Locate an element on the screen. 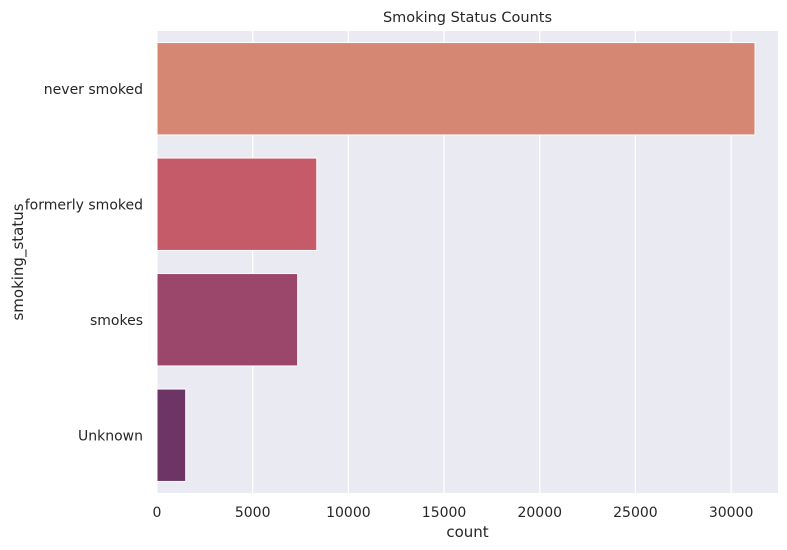 The image size is (787, 550). x-tick-label: 0 is located at coordinates (157, 513).